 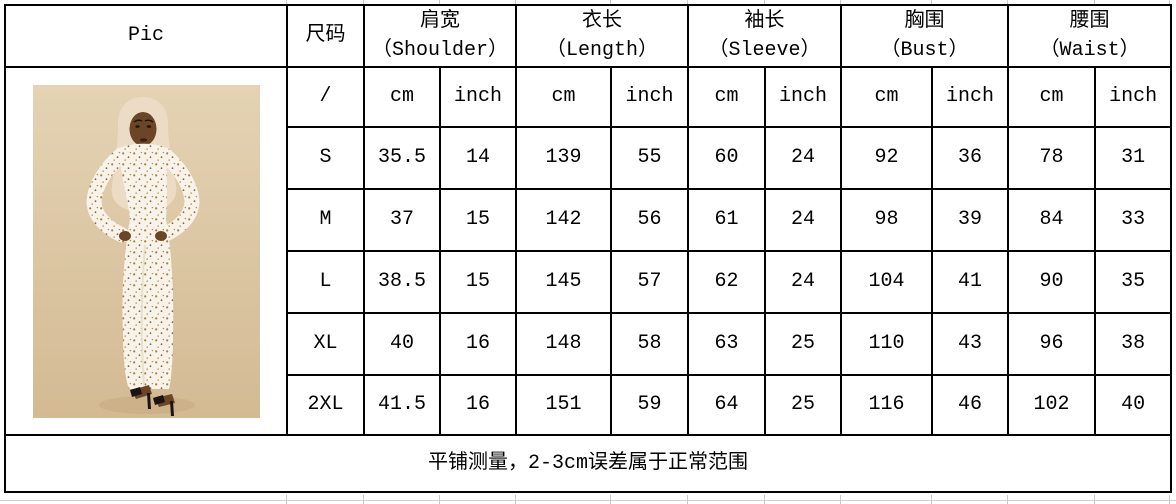 What do you see at coordinates (589, 405) in the screenshot?
I see `size-row-2xl: 2XL 41.5 16 151 59 64 25 116 46 102 40` at bounding box center [589, 405].